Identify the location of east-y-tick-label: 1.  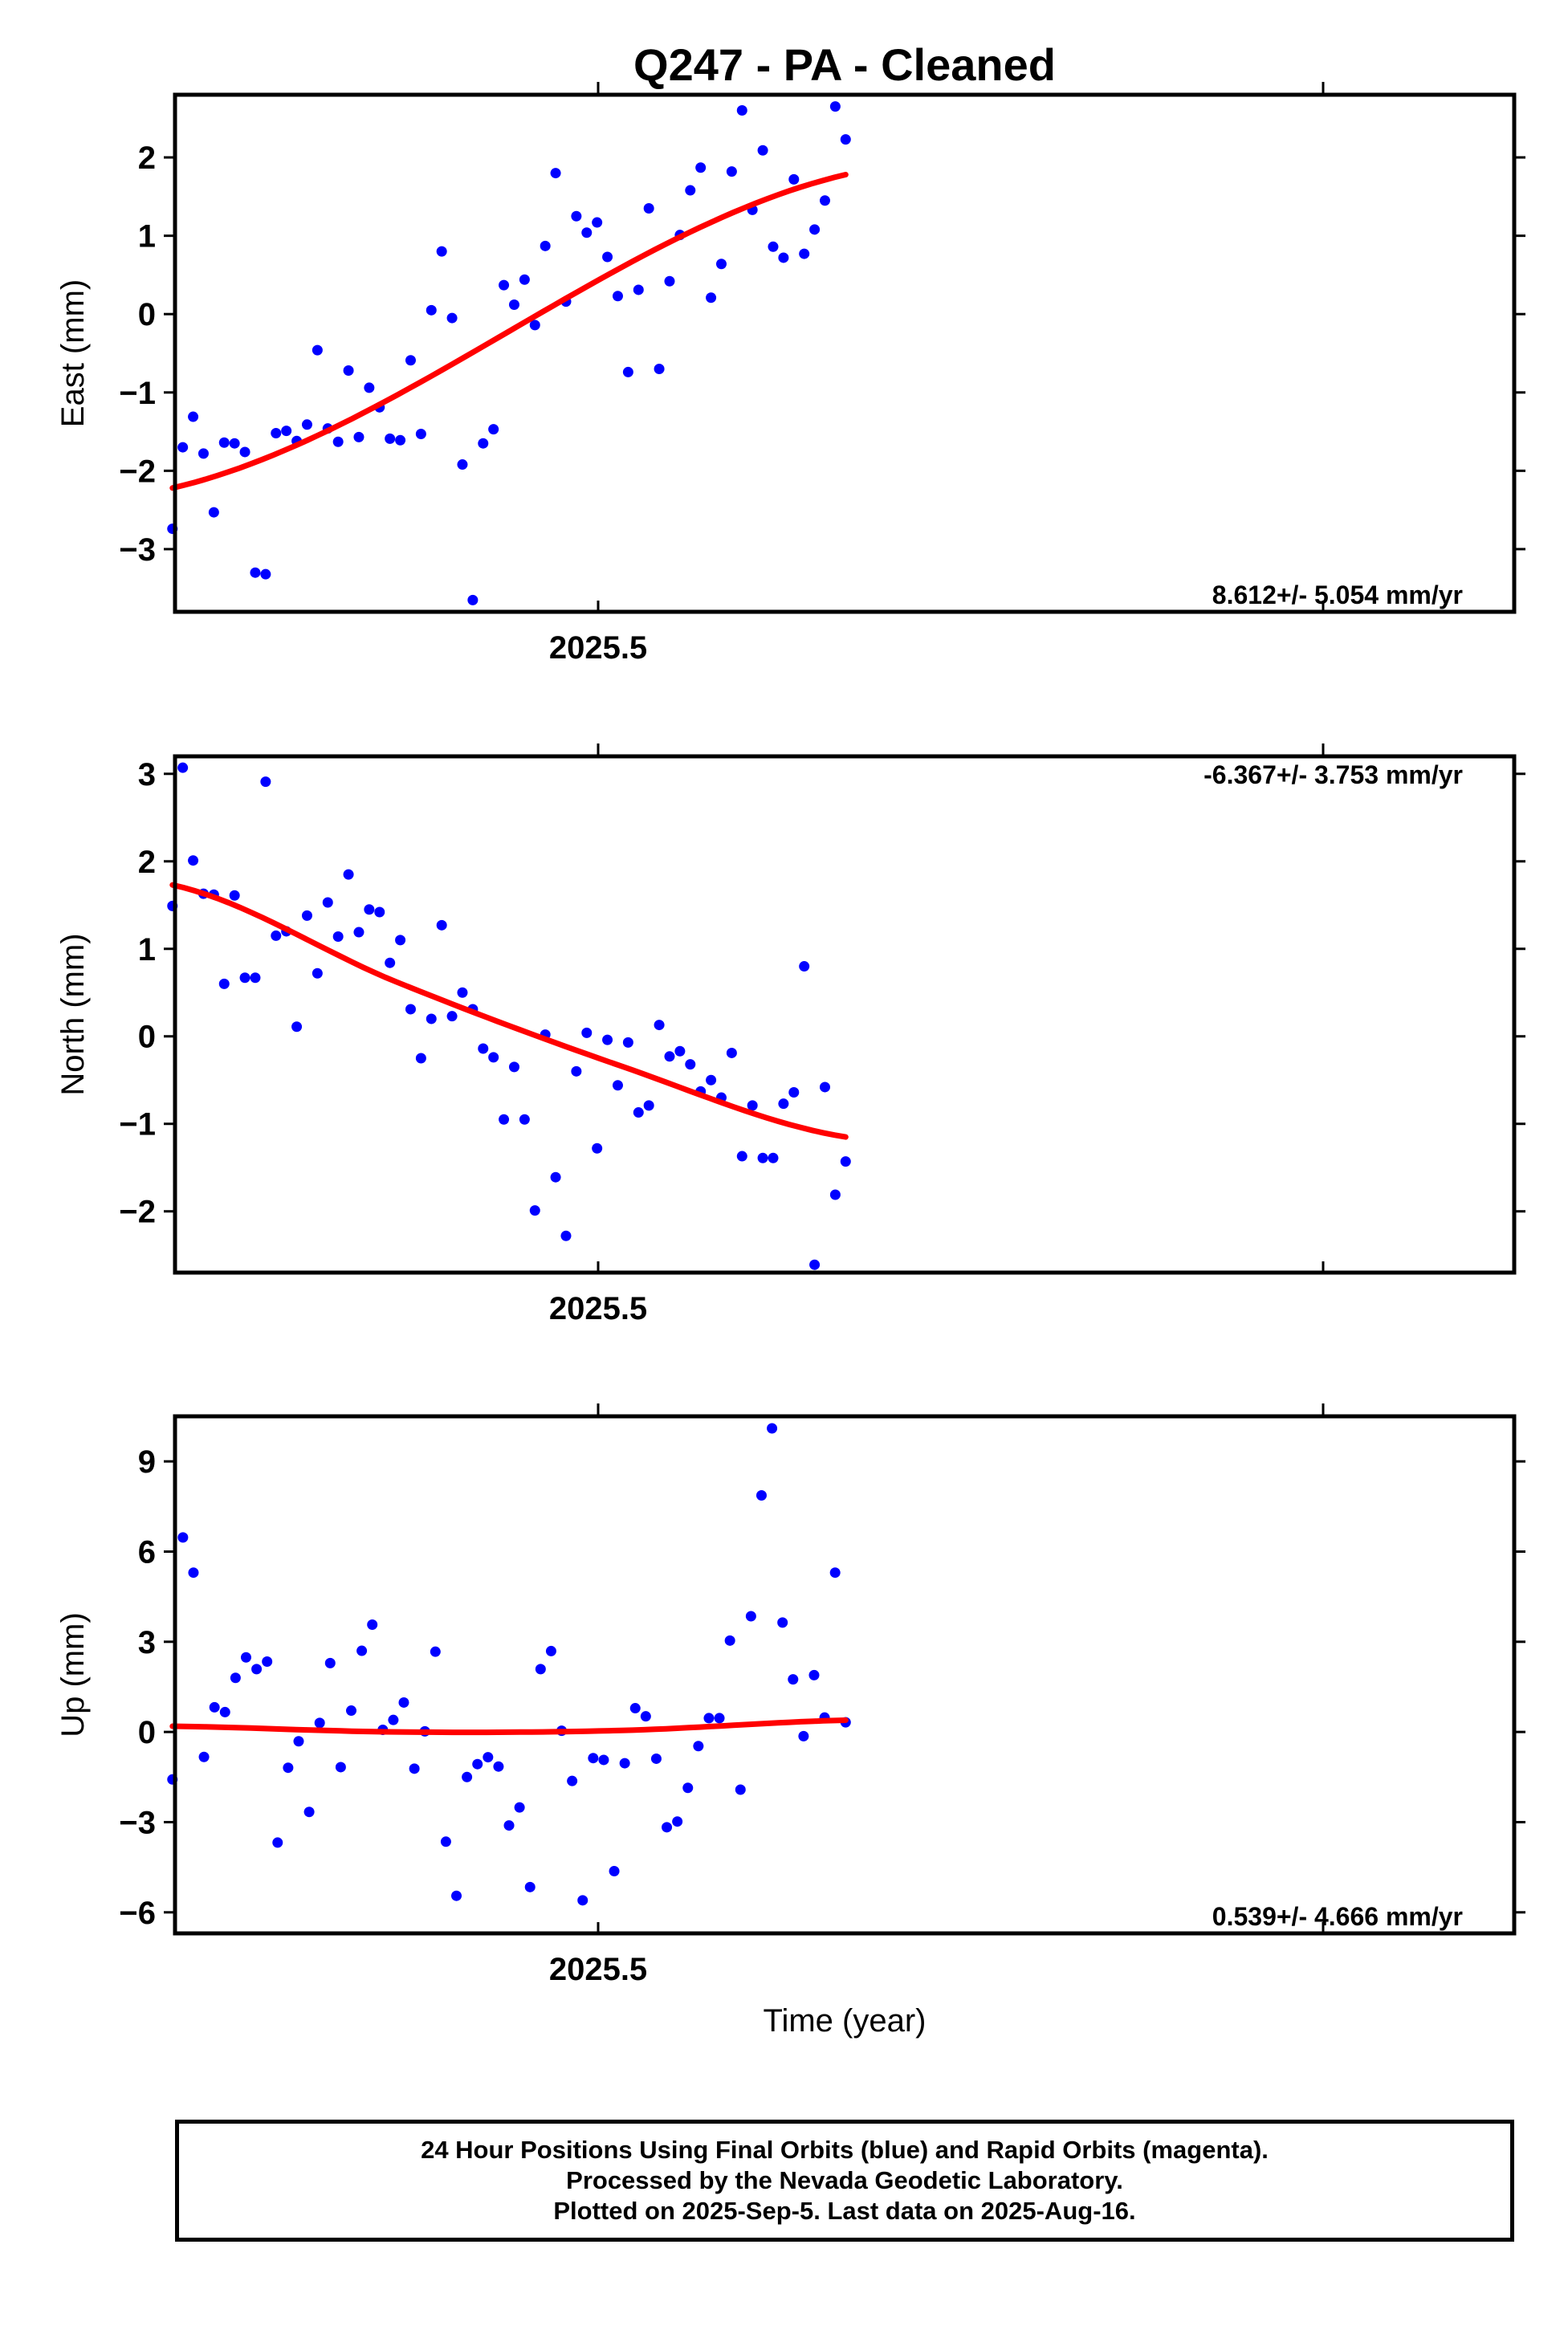
(147, 237).